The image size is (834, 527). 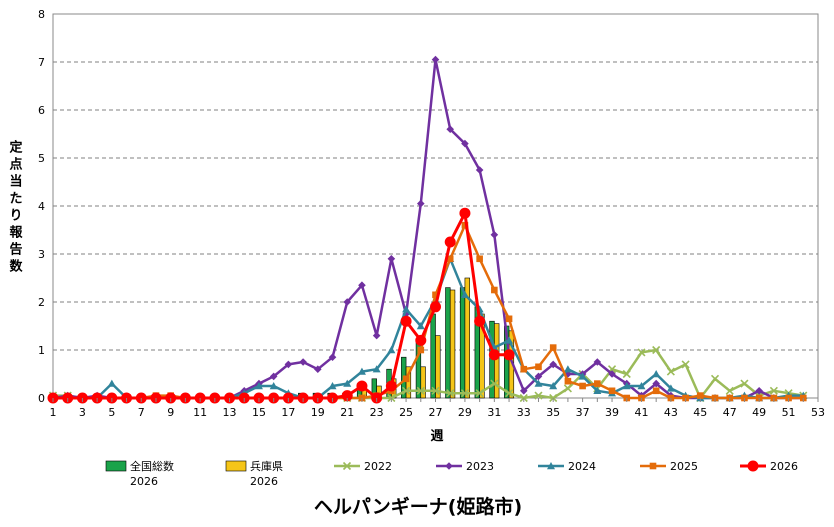 What do you see at coordinates (259, 412) in the screenshot?
I see `x-tick-label: 15` at bounding box center [259, 412].